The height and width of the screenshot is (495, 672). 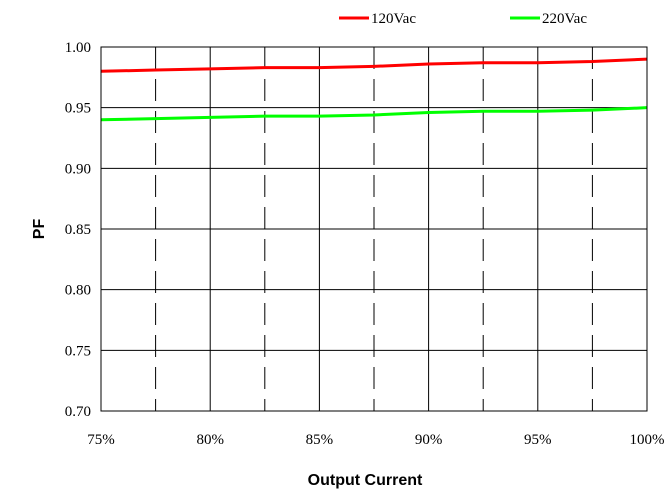 What do you see at coordinates (374, 89) in the screenshot?
I see `data-series` at bounding box center [374, 89].